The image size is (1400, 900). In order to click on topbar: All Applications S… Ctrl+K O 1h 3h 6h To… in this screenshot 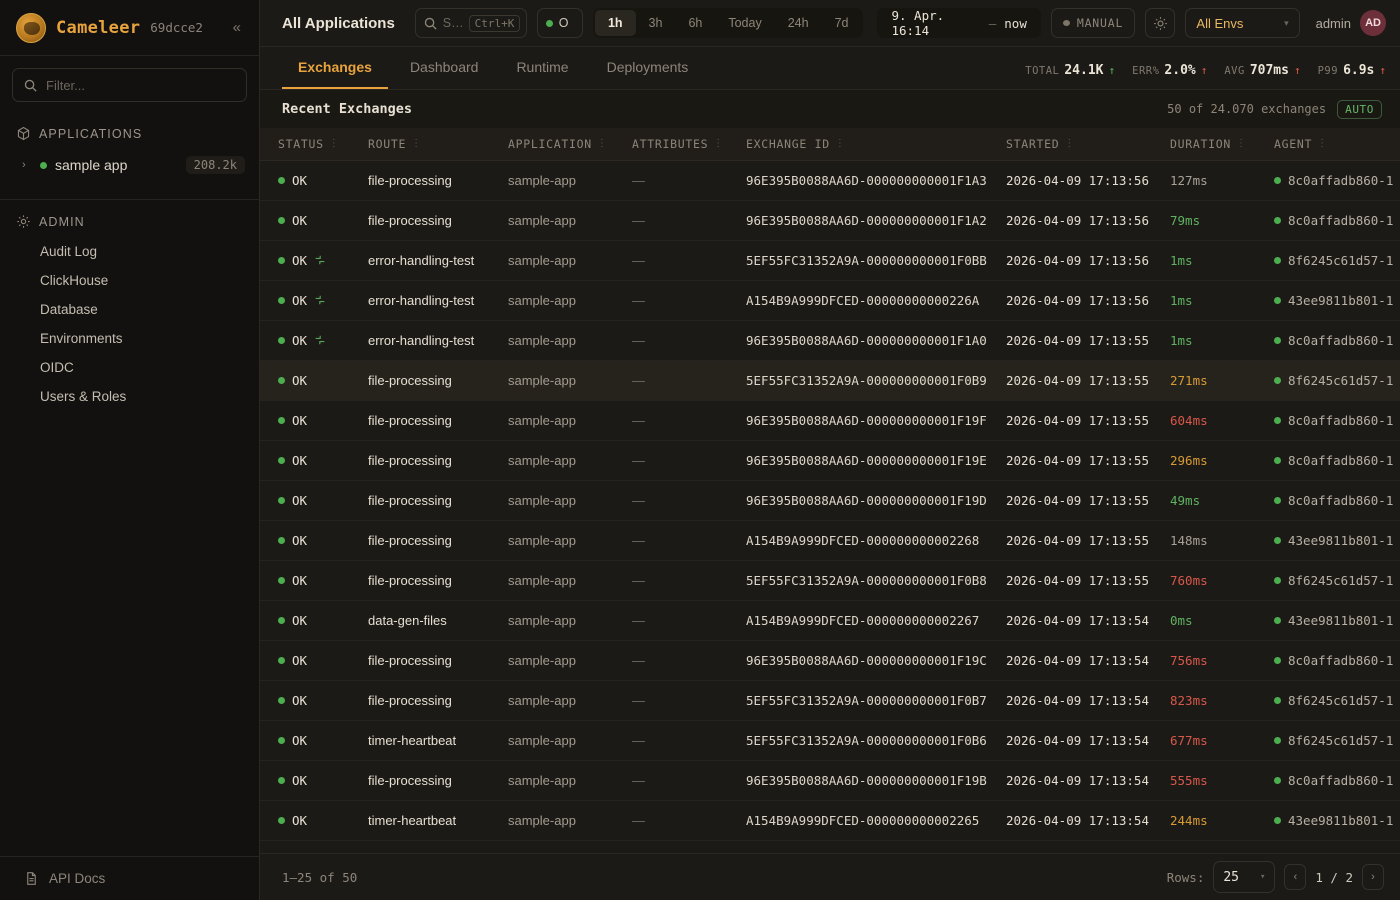, I will do `click(830, 23)`.